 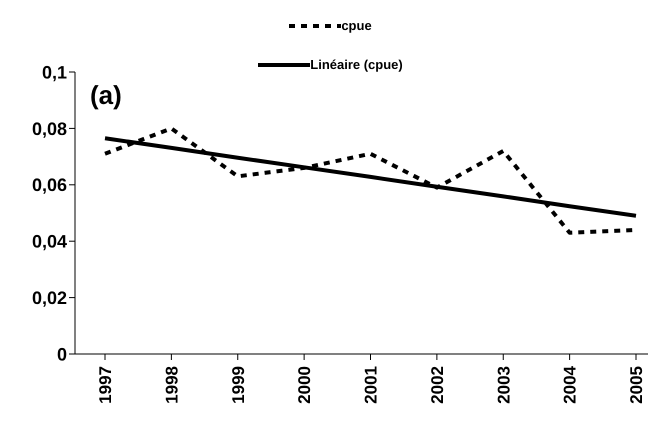 What do you see at coordinates (54, 72) in the screenshot?
I see `y-tick-label: 0,1` at bounding box center [54, 72].